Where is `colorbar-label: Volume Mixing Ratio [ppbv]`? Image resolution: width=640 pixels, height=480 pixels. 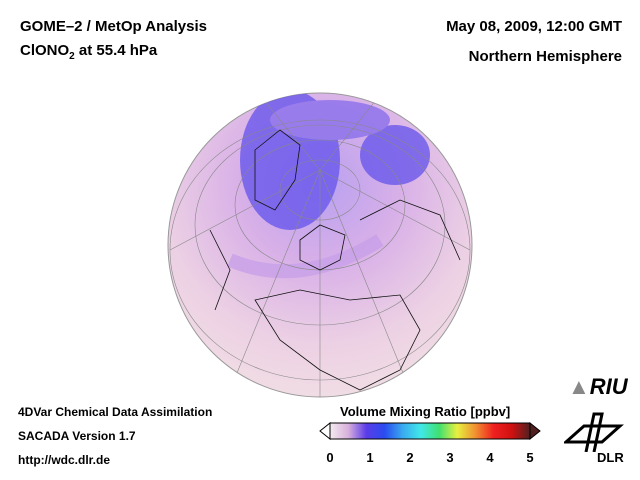
colorbar-label: Volume Mixing Ratio [ppbv] is located at coordinates (425, 411).